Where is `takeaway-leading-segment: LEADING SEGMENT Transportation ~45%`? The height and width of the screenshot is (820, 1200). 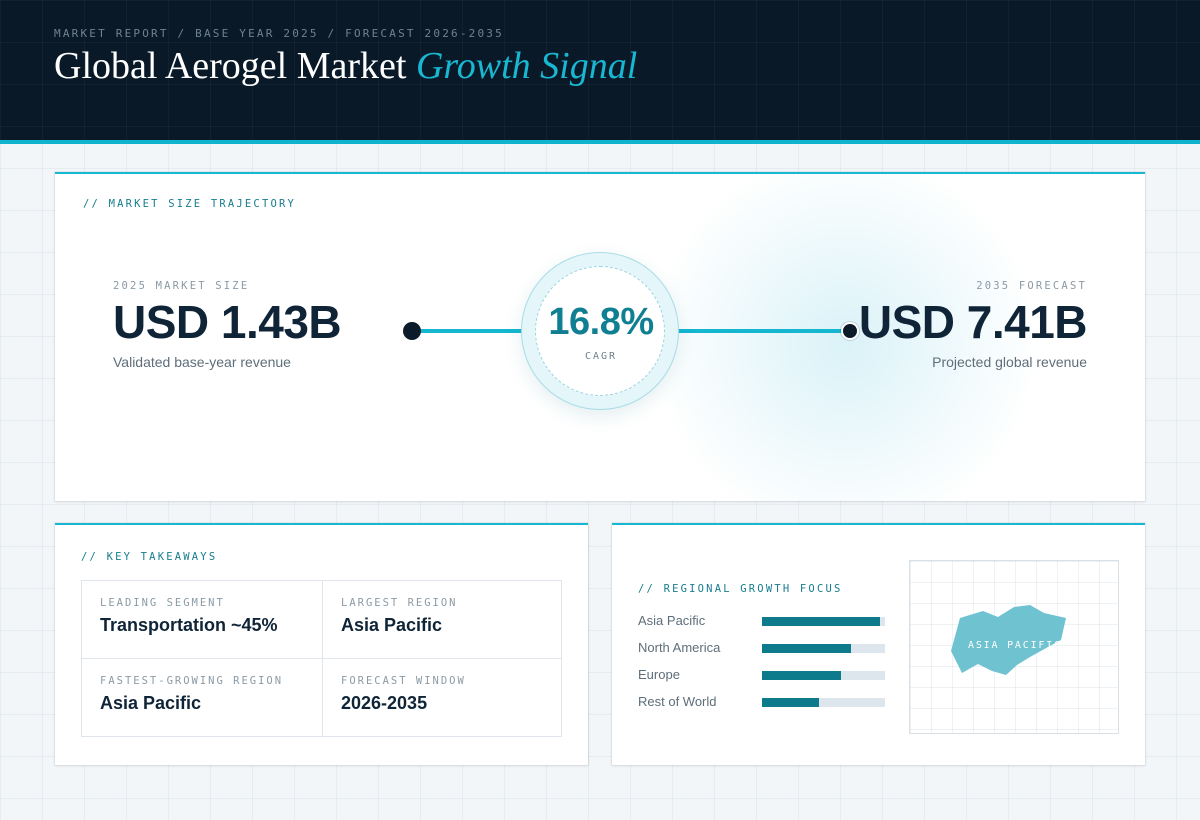
takeaway-leading-segment: LEADING SEGMENT Transportation ~45% is located at coordinates (202, 619).